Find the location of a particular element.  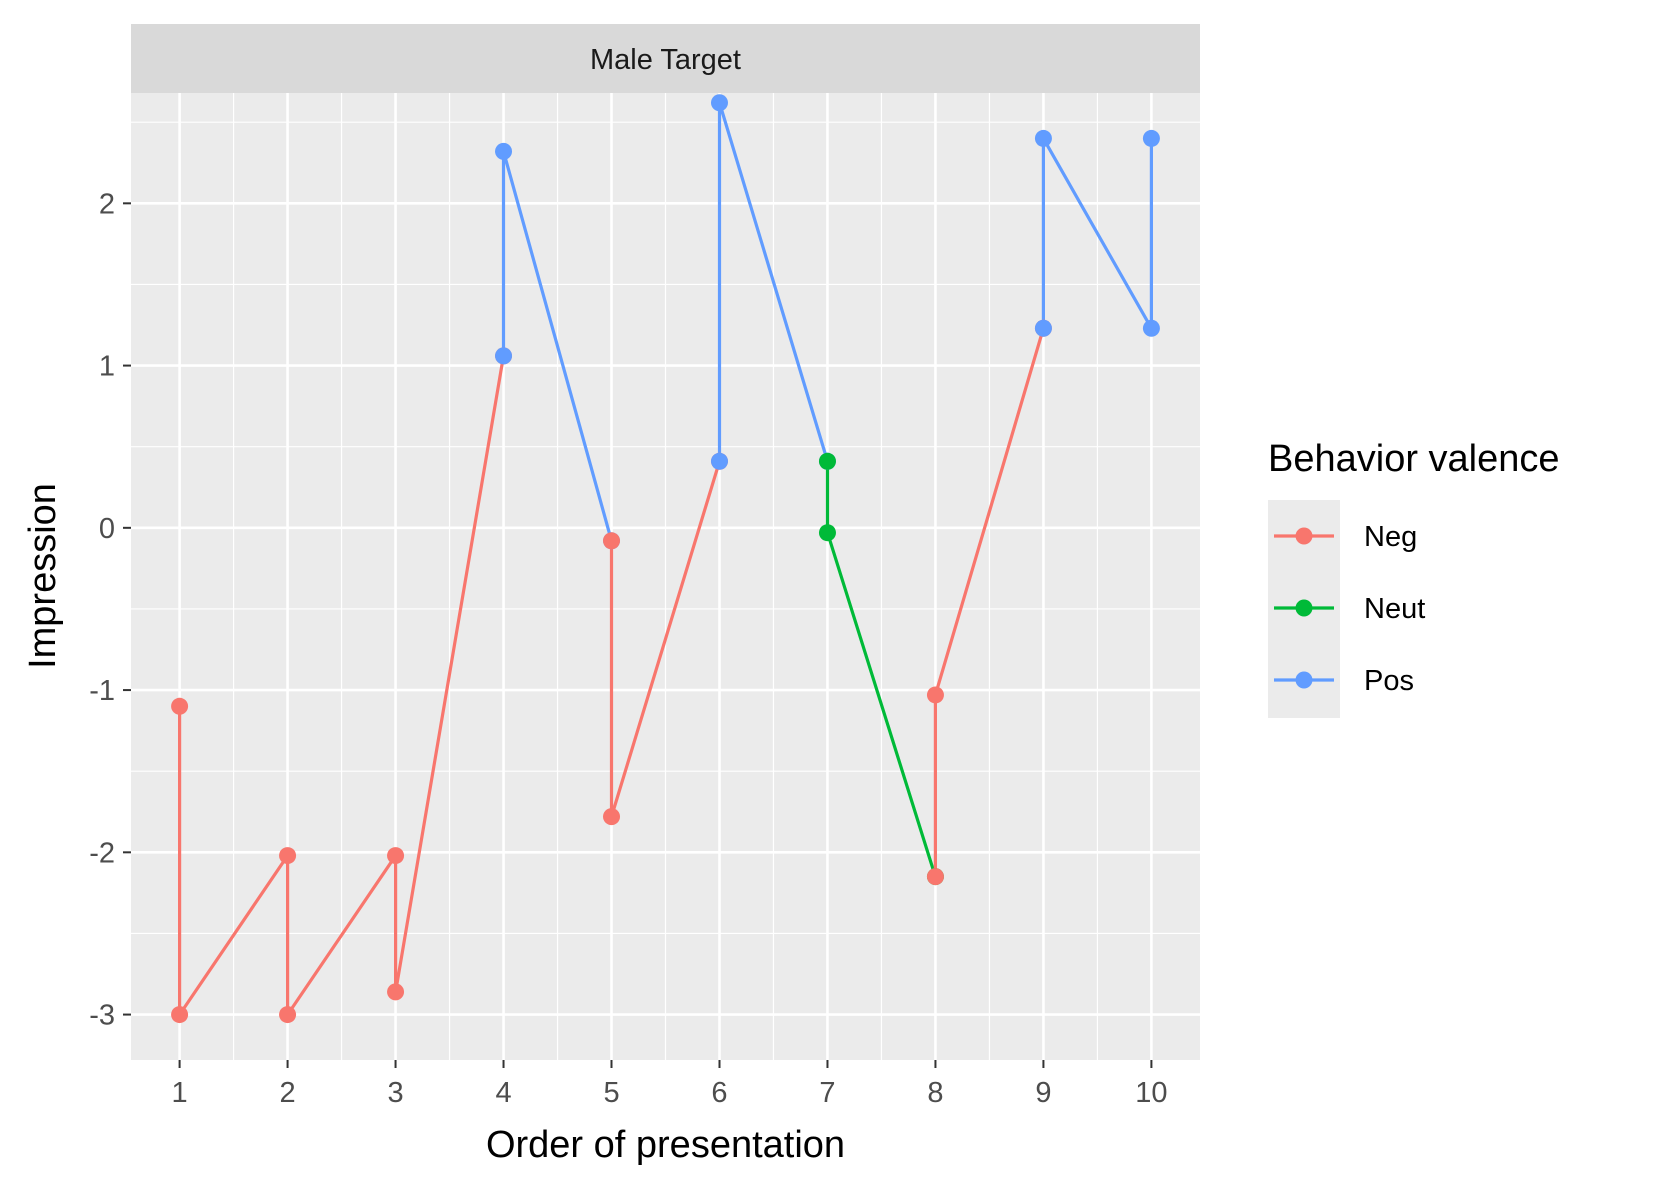

x-tick-label: 8 is located at coordinates (935, 1093).